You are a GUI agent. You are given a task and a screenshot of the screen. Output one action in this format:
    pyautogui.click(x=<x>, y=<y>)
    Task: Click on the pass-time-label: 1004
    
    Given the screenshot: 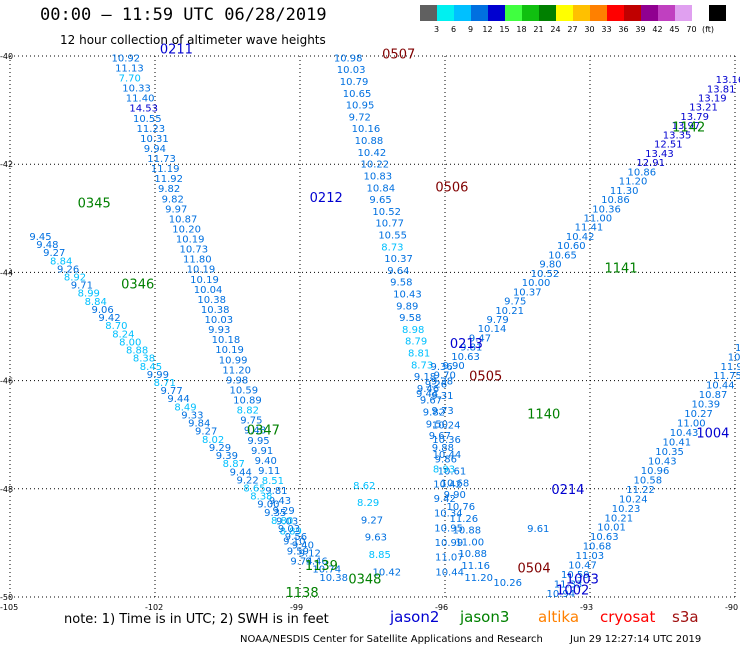 What is the action you would take?
    pyautogui.click(x=712, y=433)
    